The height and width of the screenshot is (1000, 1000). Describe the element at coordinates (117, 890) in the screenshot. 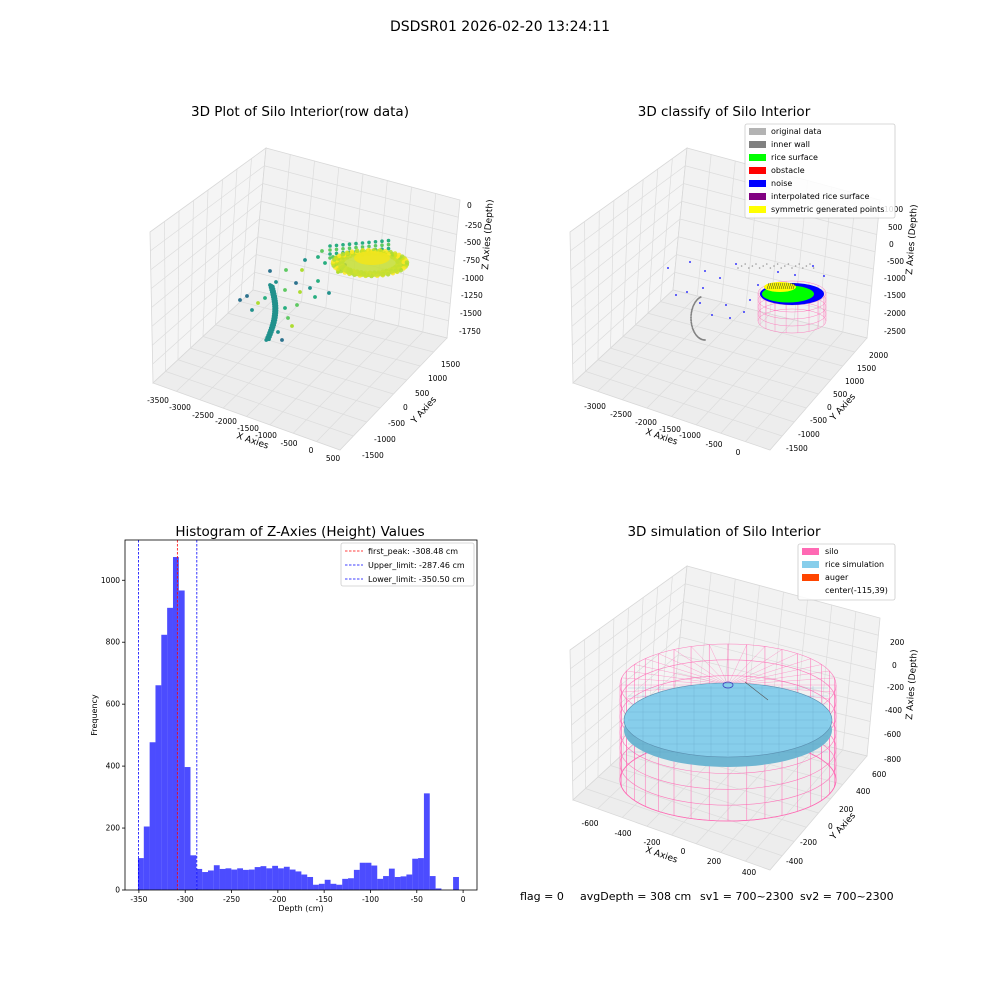

I see `y-tick-label: 0` at that location.